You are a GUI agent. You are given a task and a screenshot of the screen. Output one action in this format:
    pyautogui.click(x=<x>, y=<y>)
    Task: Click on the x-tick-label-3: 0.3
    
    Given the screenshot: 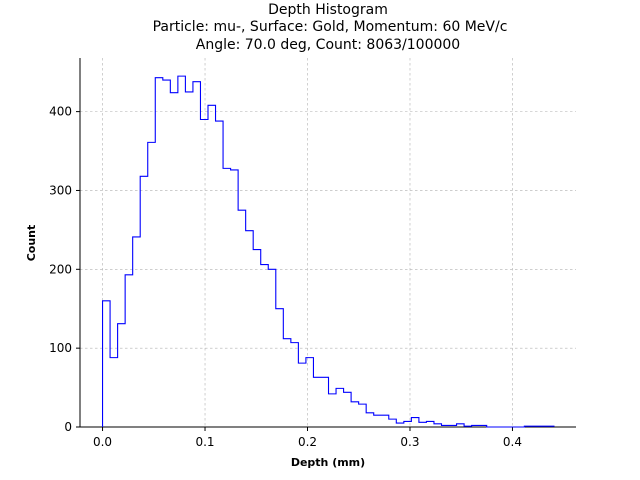 What is the action you would take?
    pyautogui.click(x=409, y=442)
    